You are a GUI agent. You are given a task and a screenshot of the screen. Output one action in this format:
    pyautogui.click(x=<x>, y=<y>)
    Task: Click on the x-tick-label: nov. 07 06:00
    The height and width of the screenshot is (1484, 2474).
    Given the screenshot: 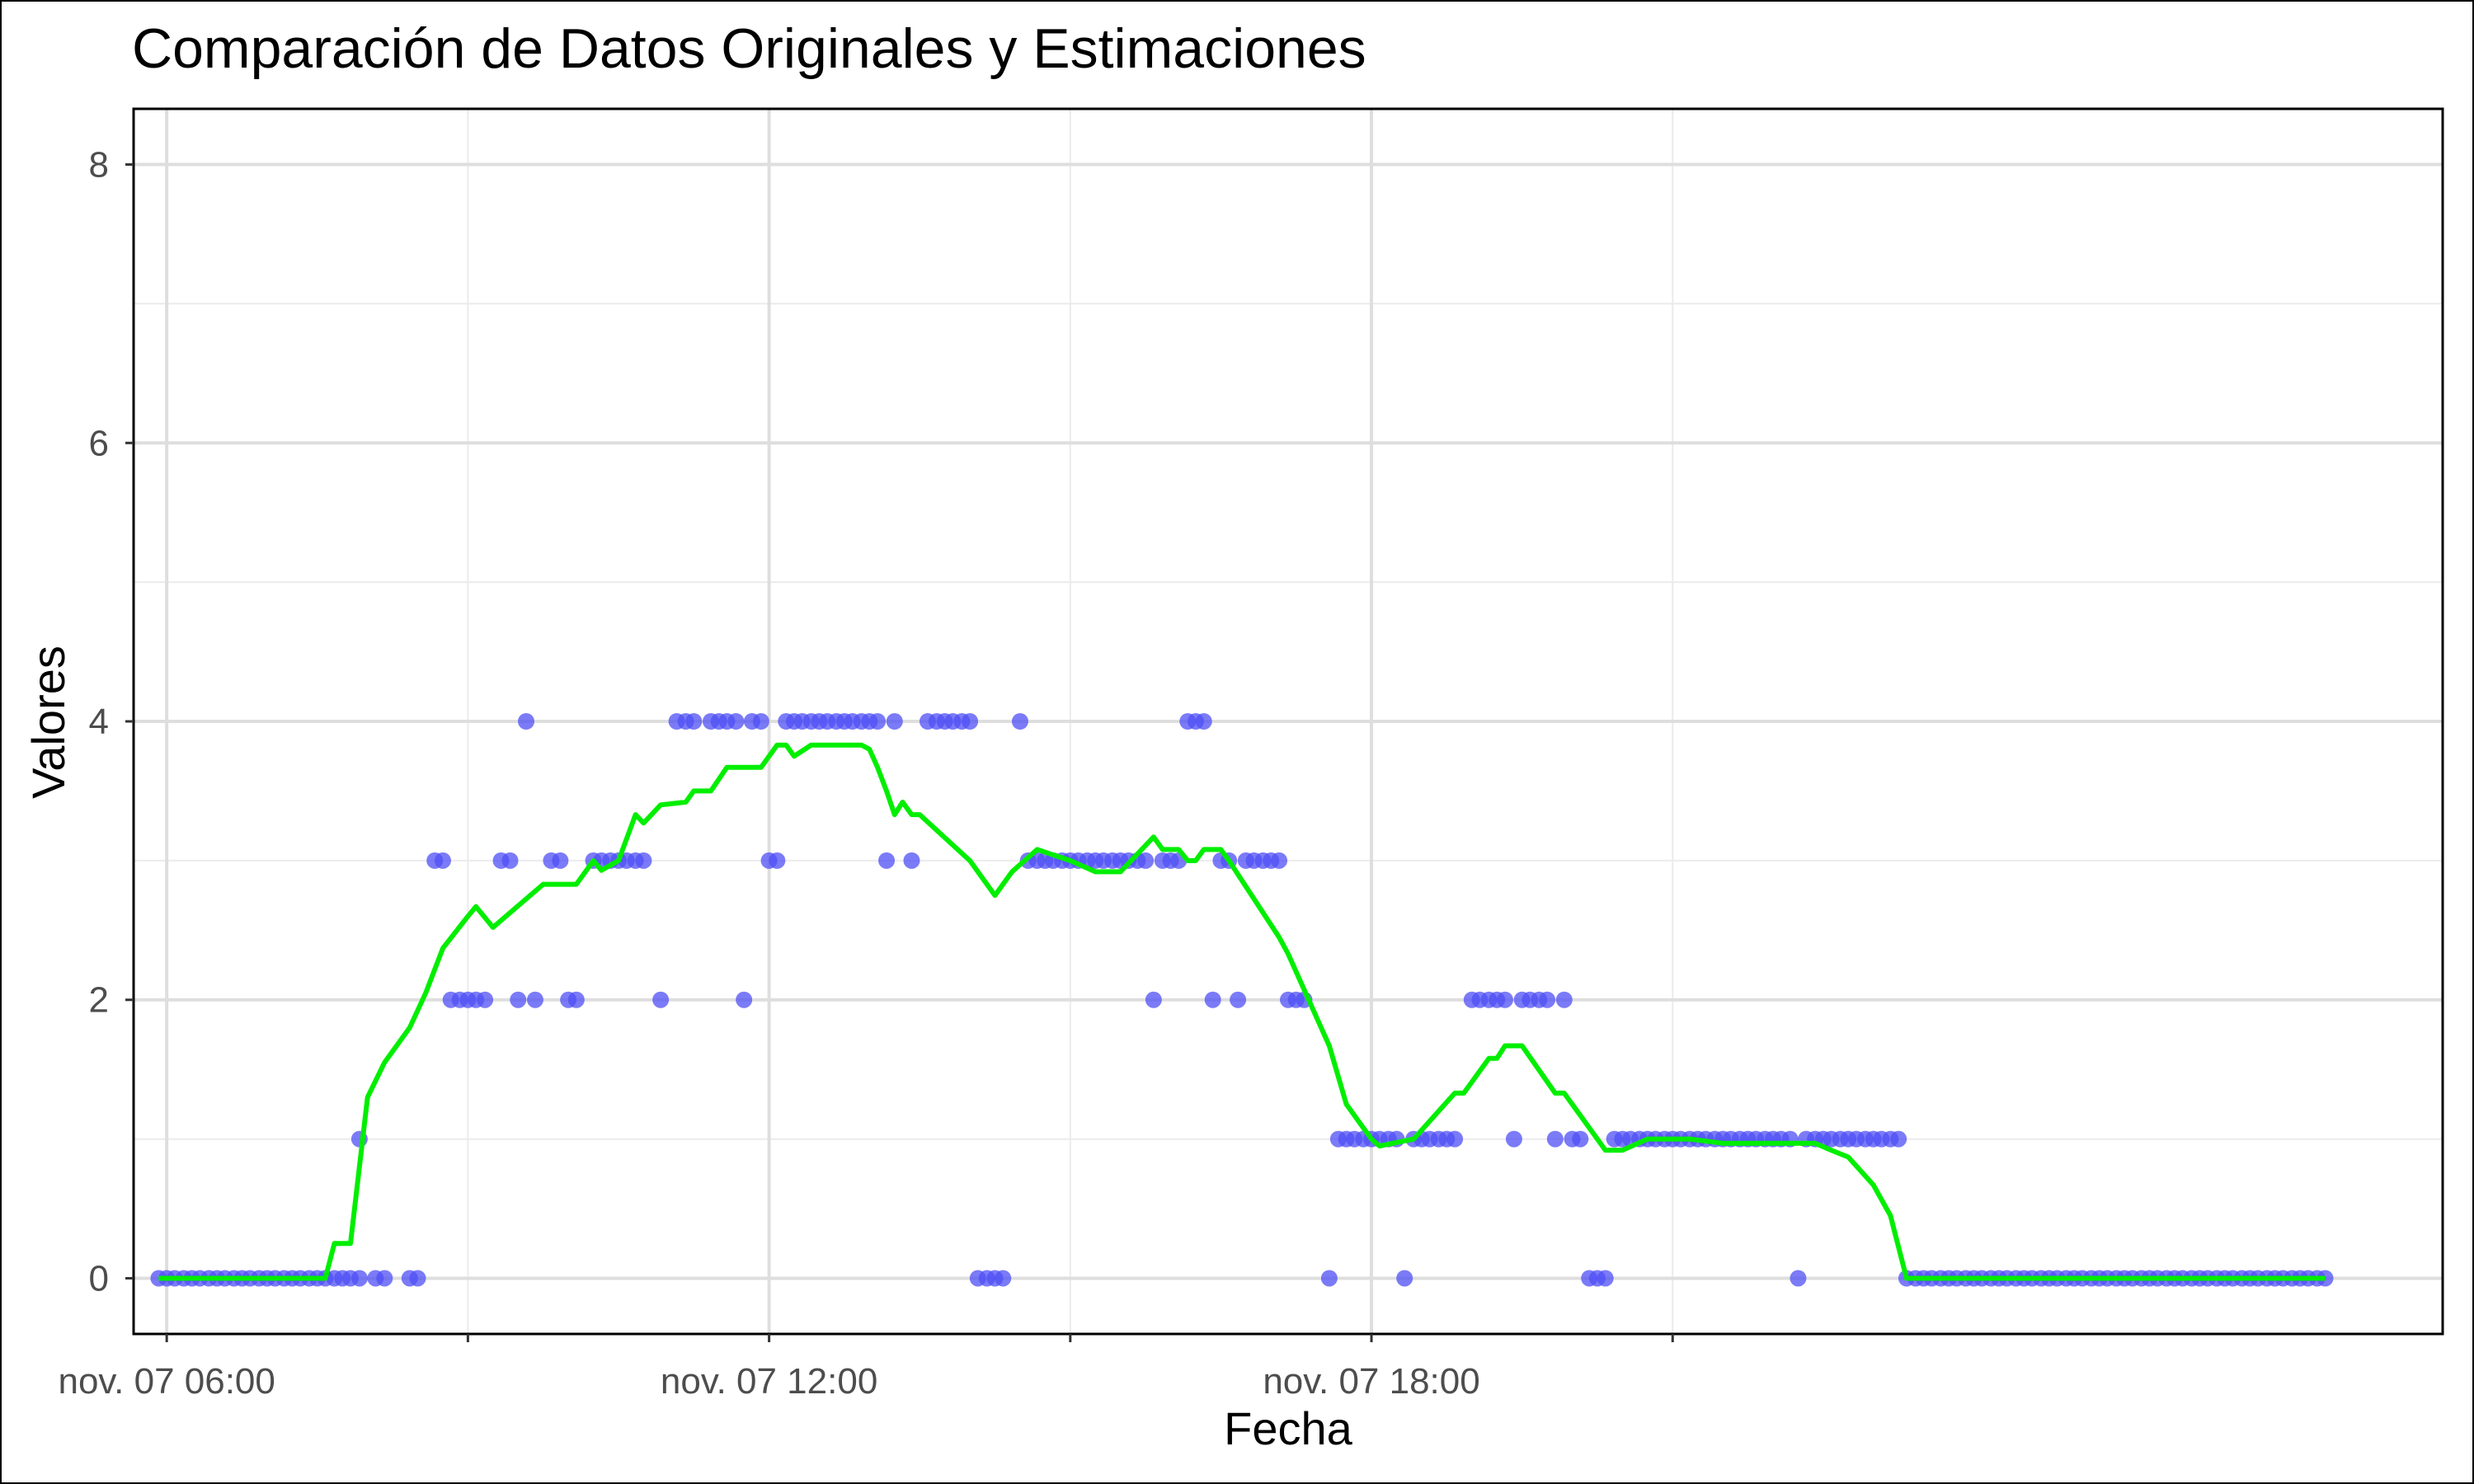 What is the action you would take?
    pyautogui.click(x=166, y=1381)
    